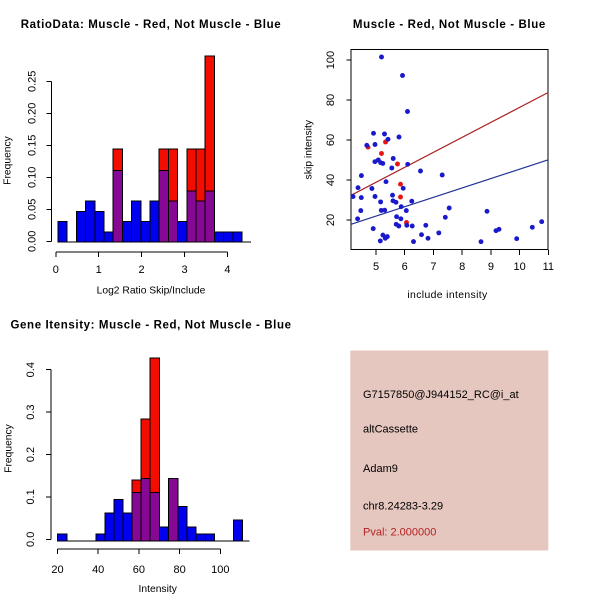 The height and width of the screenshot is (600, 600). What do you see at coordinates (227, 270) in the screenshot?
I see `svg-text: 4` at bounding box center [227, 270].